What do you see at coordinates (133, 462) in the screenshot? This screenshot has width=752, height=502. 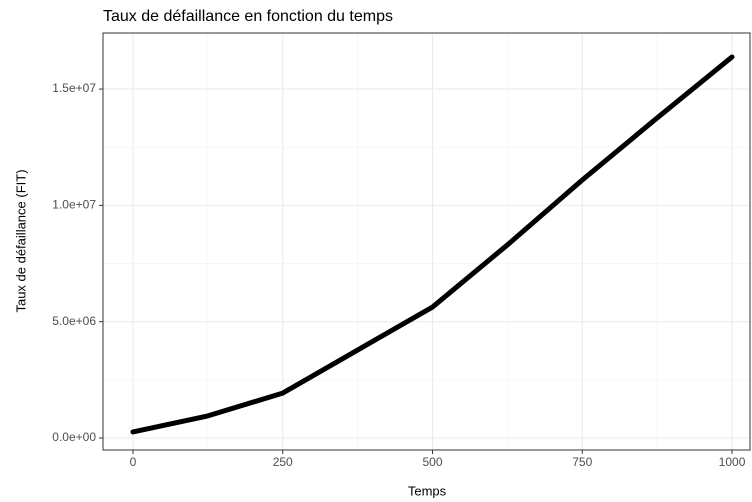 I see `x-tick-label: 0` at bounding box center [133, 462].